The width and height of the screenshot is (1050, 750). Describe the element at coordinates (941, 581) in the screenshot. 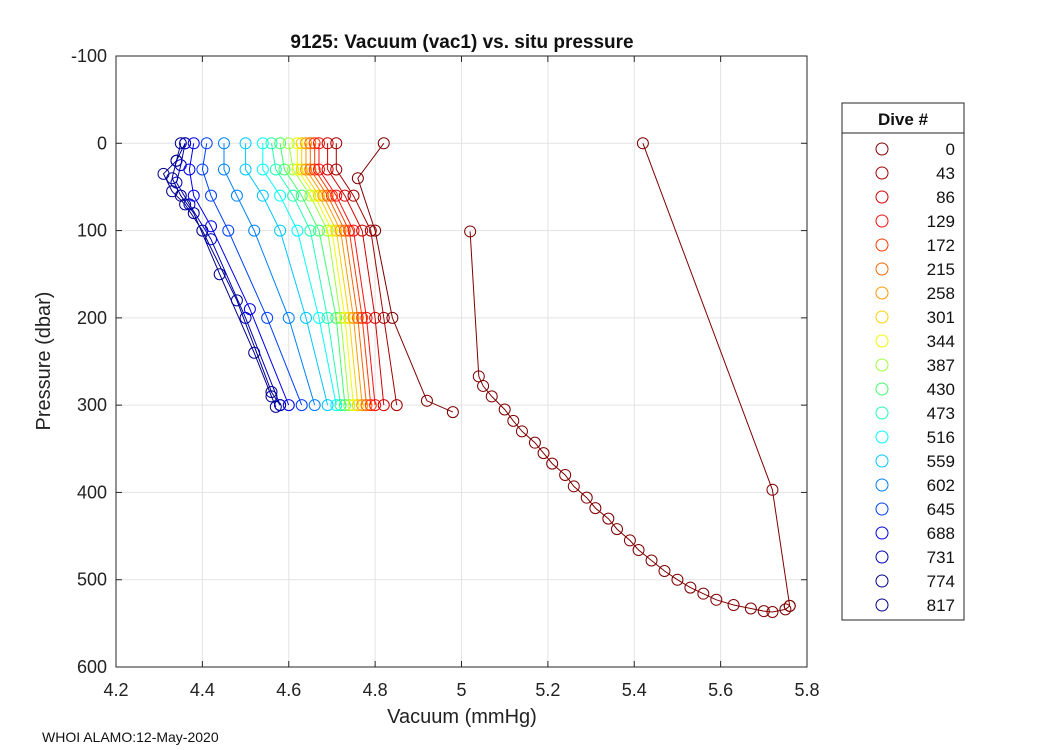

I see `legend-label: 774` at that location.